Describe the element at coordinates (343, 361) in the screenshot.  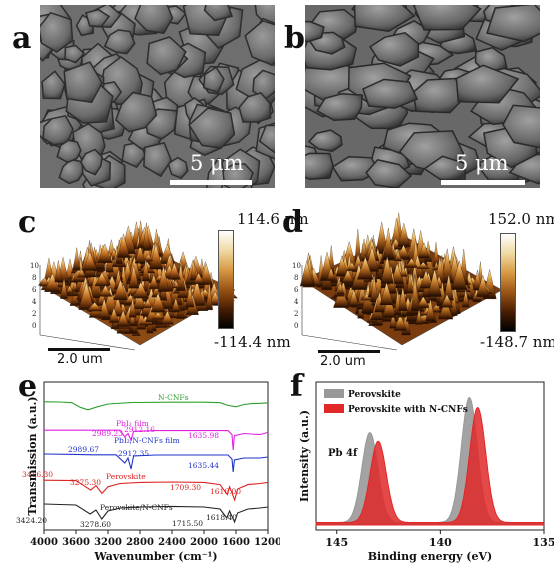
I see `afm-scale-label-d: 2.0 um` at that location.